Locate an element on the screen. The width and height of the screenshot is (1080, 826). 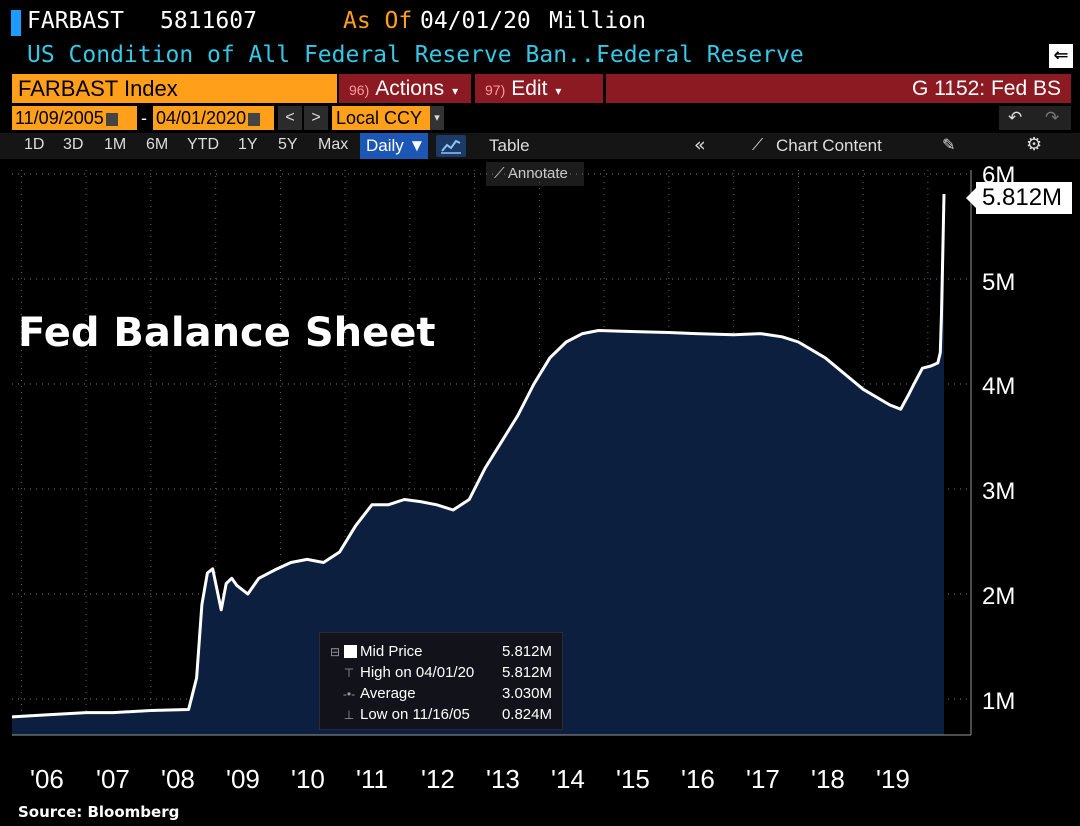
legend-avg-label: Average is located at coordinates (388, 693).